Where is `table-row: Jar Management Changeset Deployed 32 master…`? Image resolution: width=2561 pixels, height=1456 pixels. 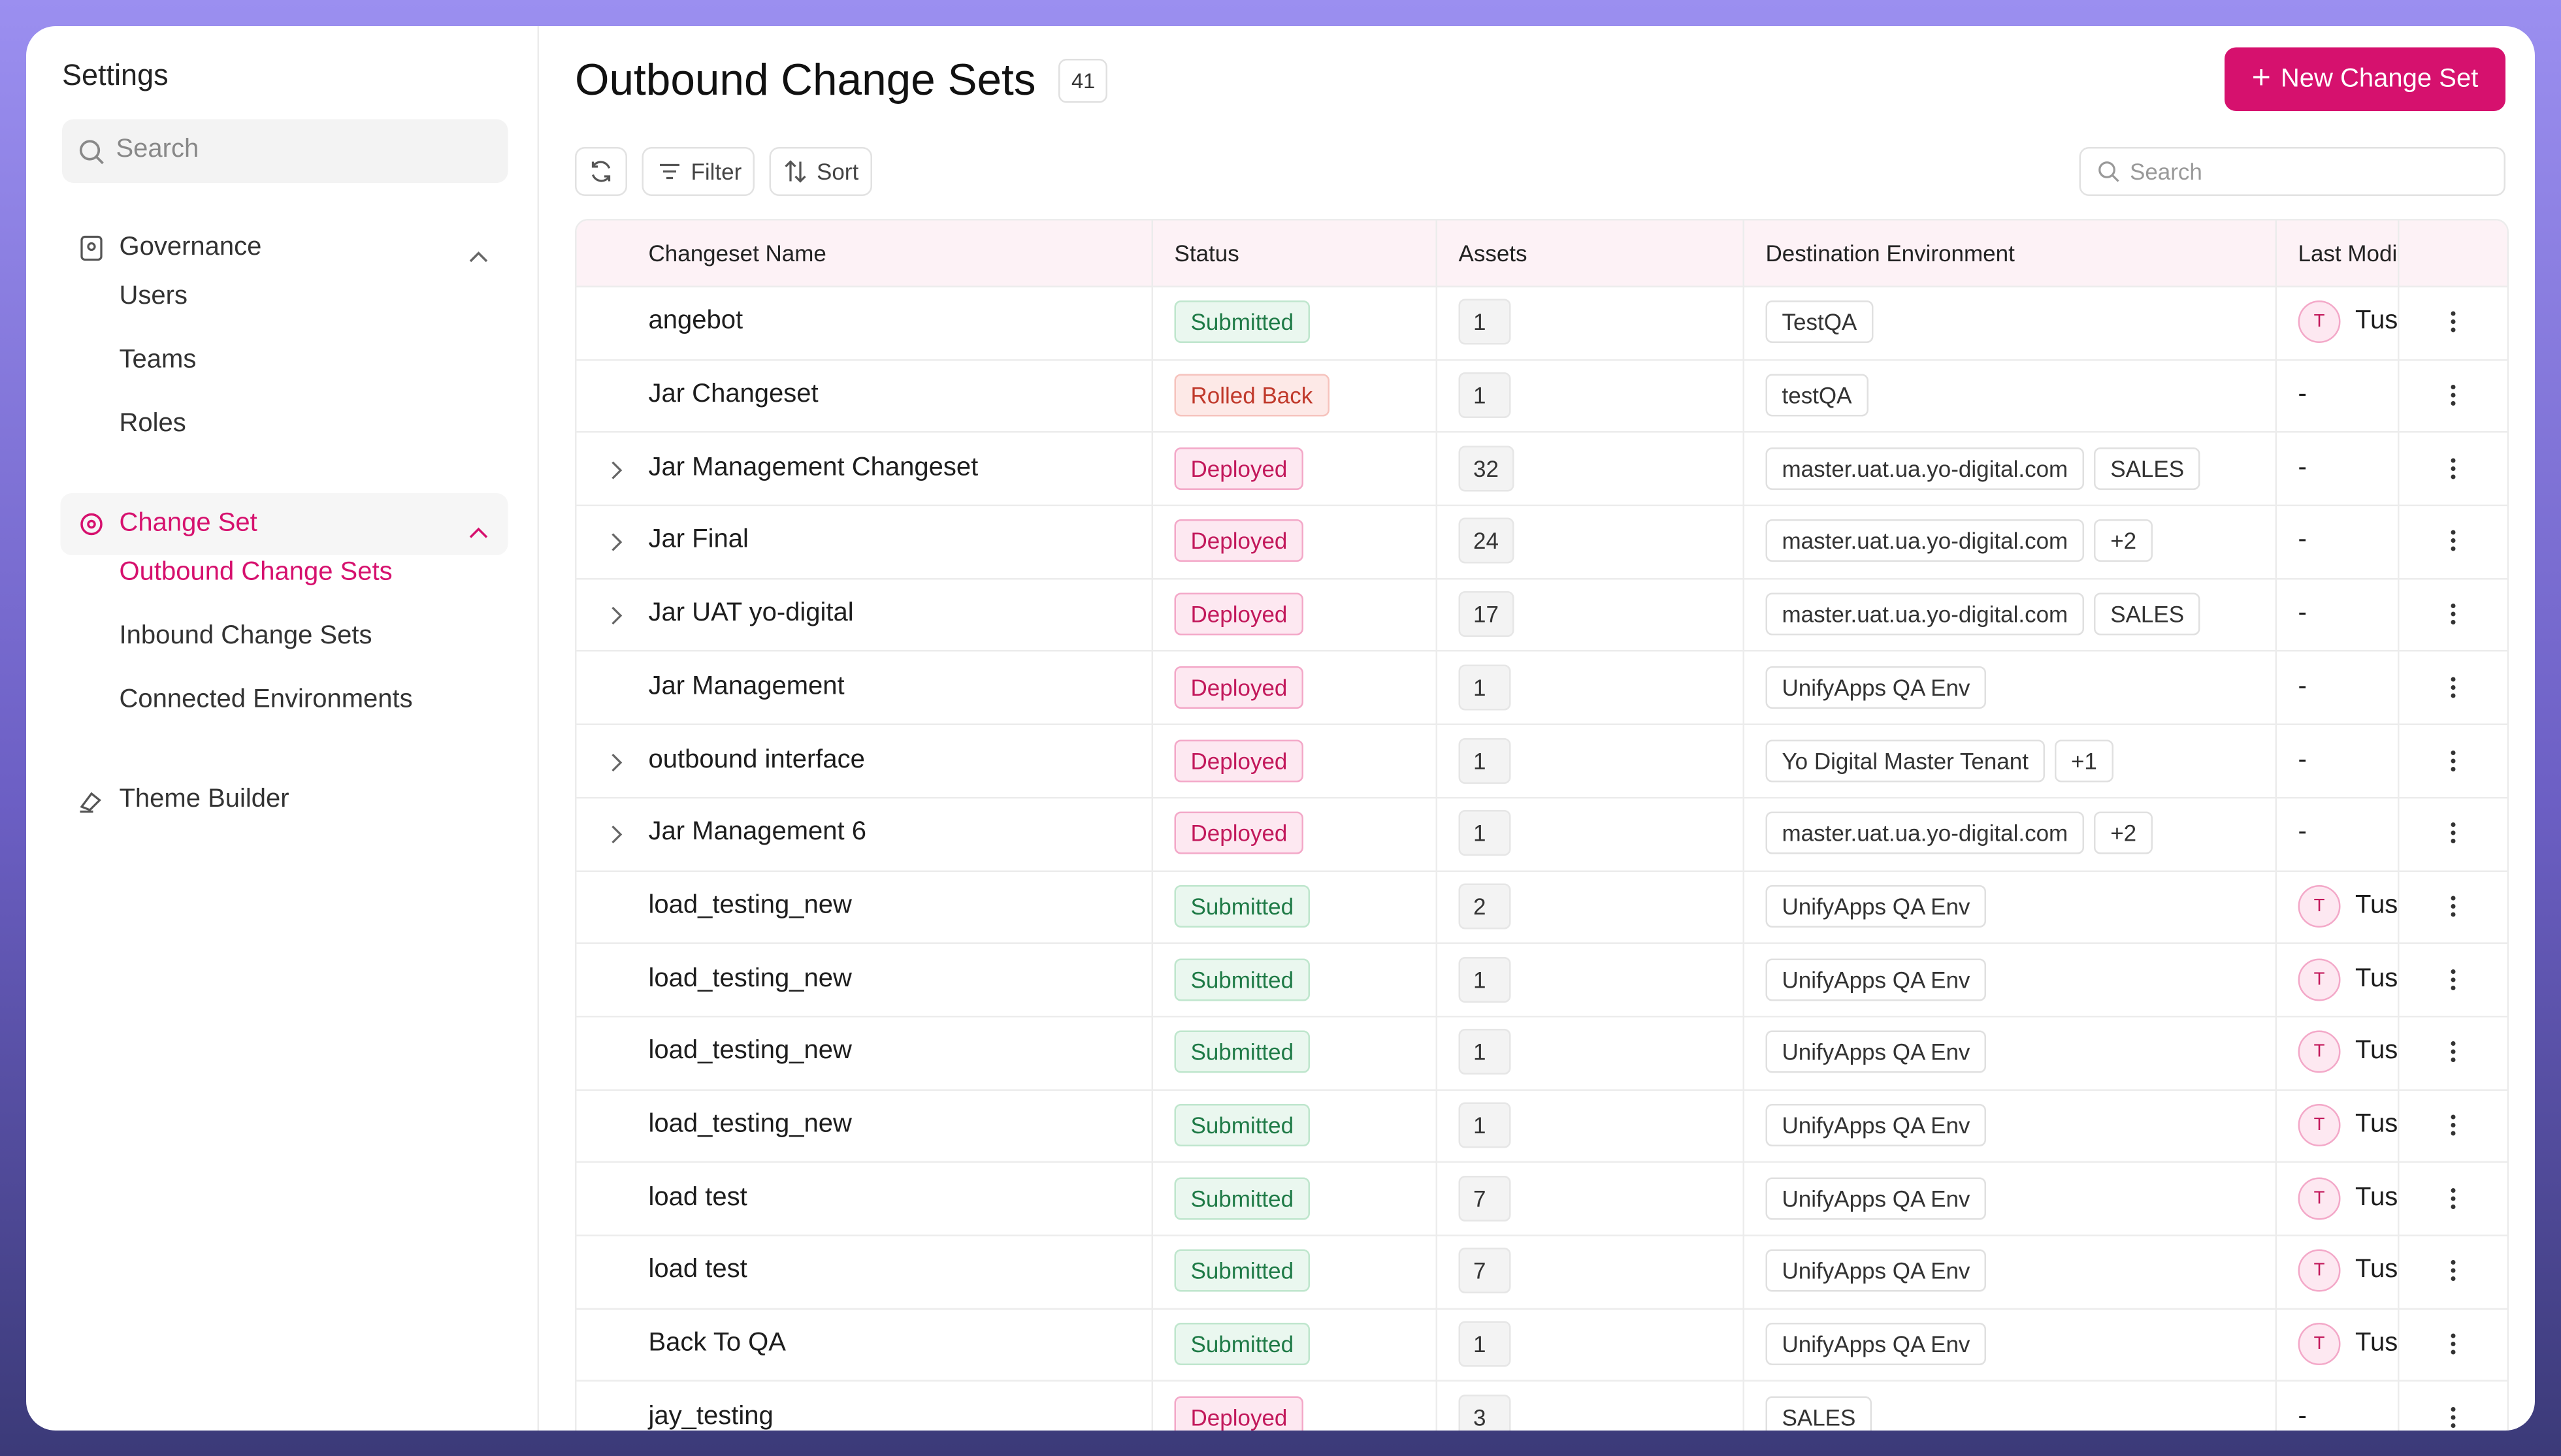 table-row: Jar Management Changeset Deployed 32 master… is located at coordinates (1541, 469).